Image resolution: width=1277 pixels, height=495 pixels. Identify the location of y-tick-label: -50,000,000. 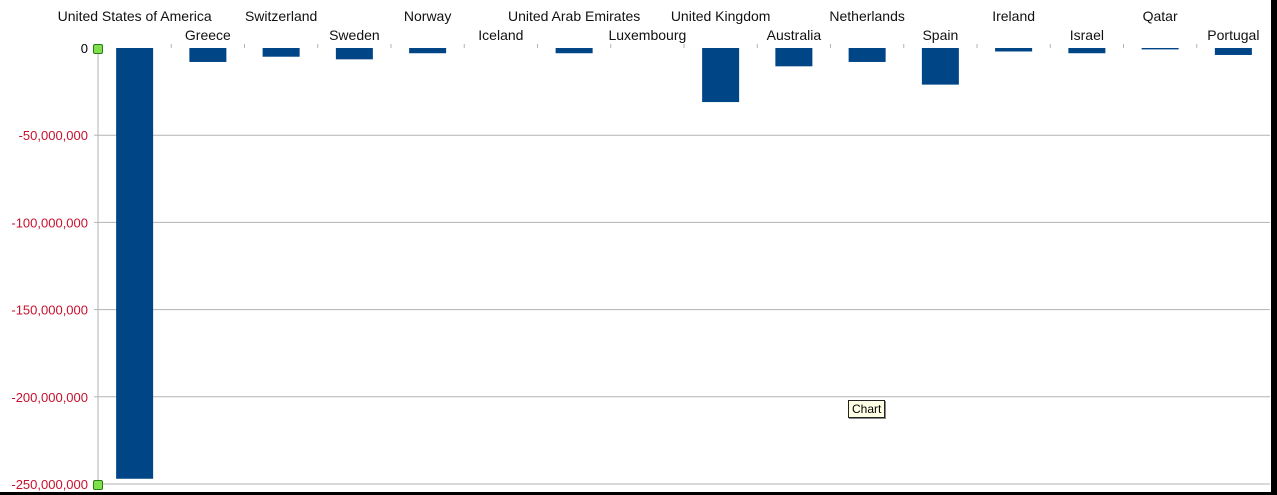
(53, 135).